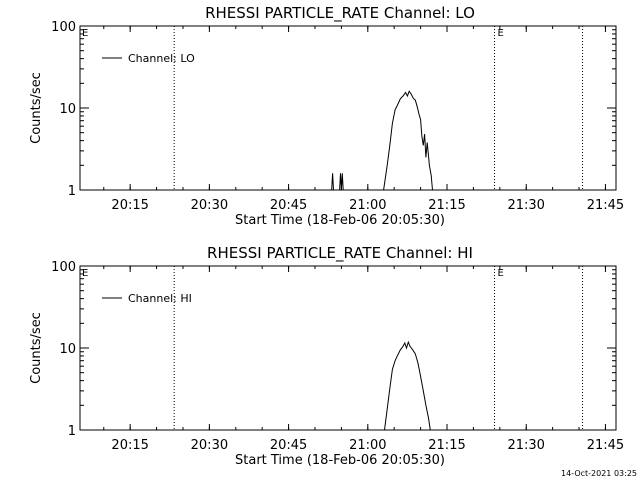 Image resolution: width=640 pixels, height=480 pixels. I want to click on timestamp: 14-Oct-2021 03:25, so click(599, 473).